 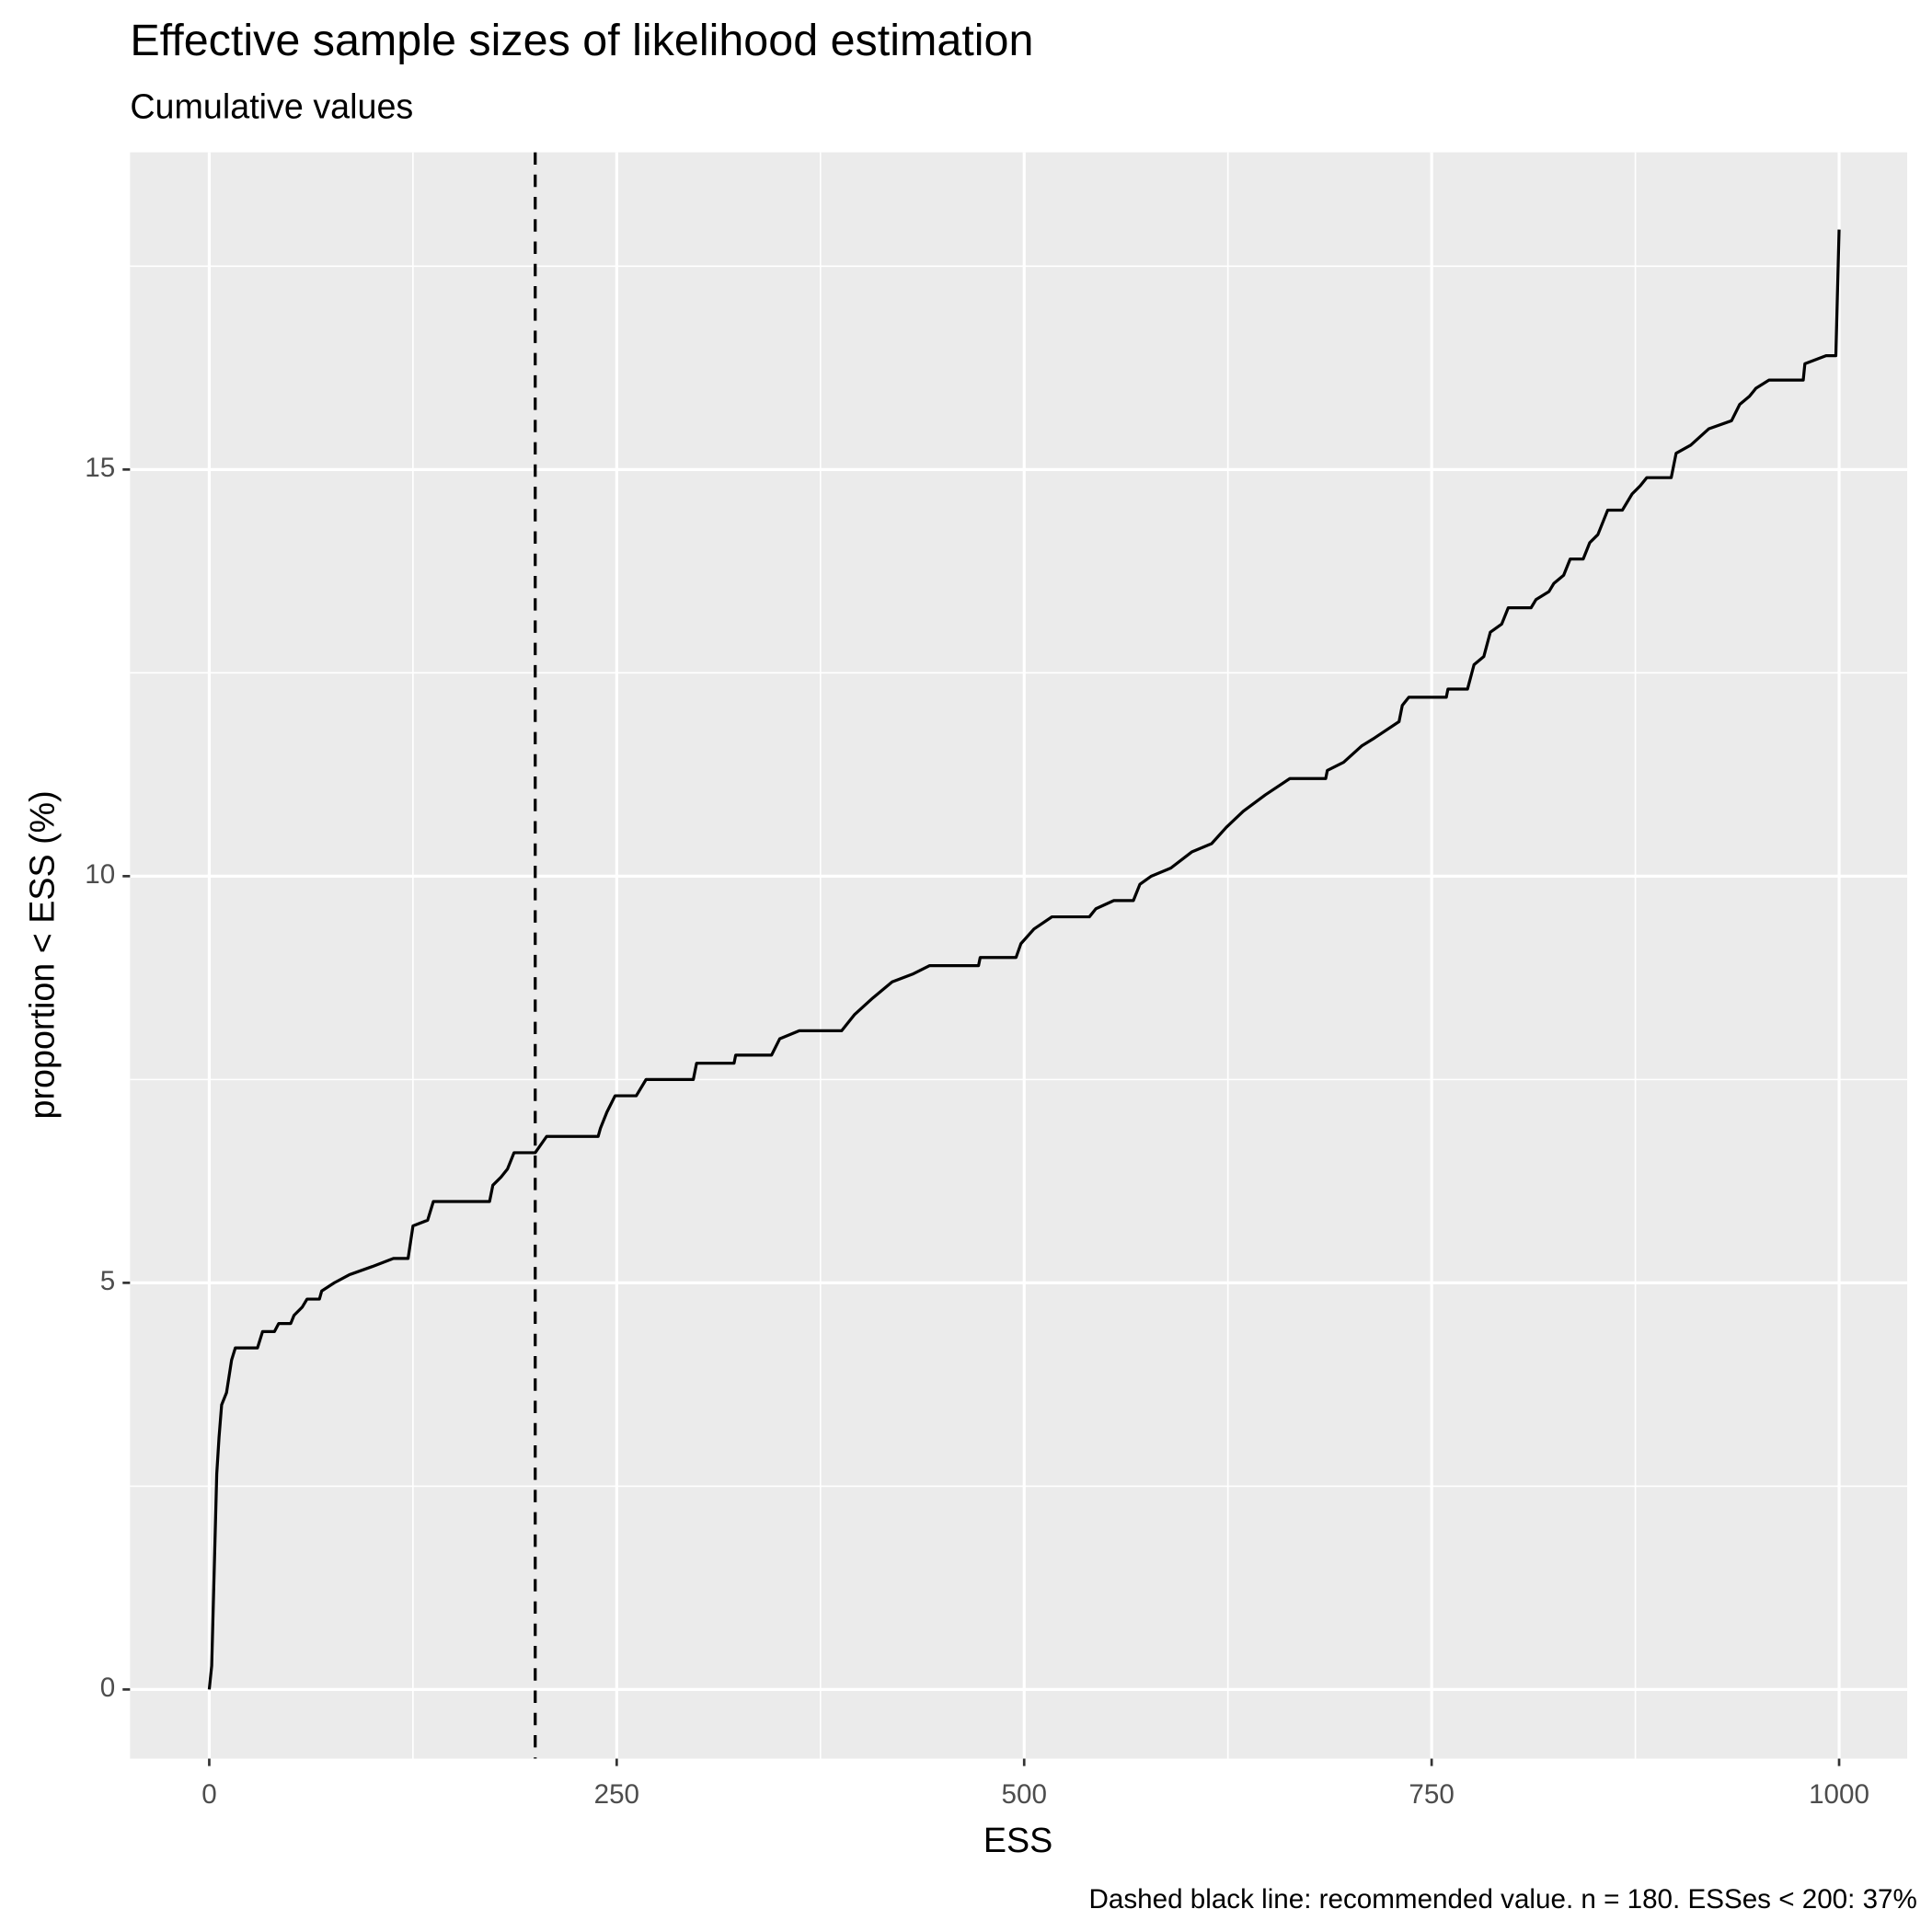 I want to click on y-tick-label: 15, so click(x=100, y=468).